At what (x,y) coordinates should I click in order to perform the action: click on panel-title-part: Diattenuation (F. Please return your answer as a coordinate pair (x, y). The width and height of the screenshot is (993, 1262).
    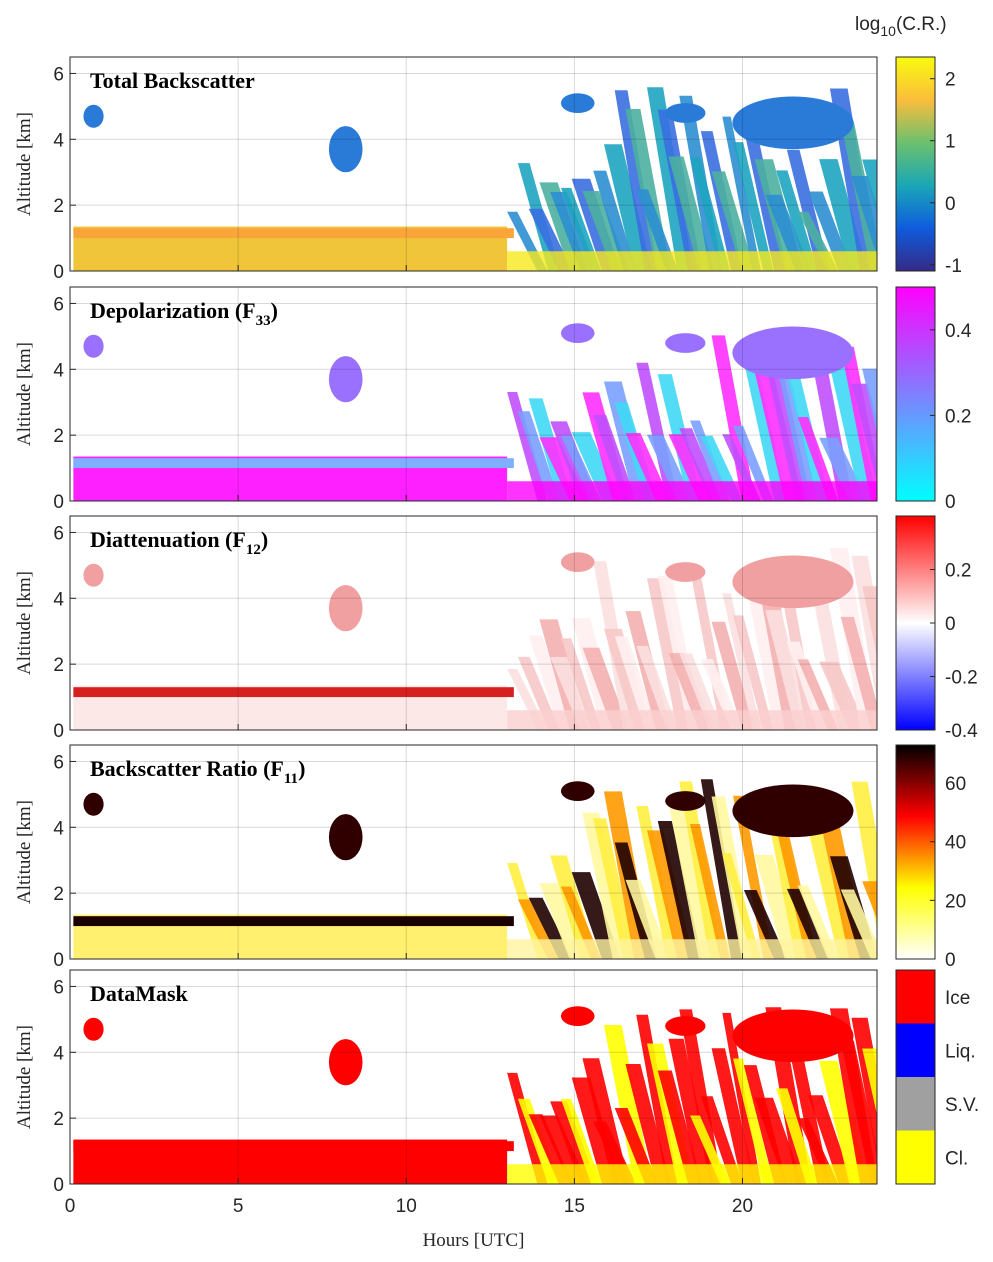
    Looking at the image, I should click on (168, 539).